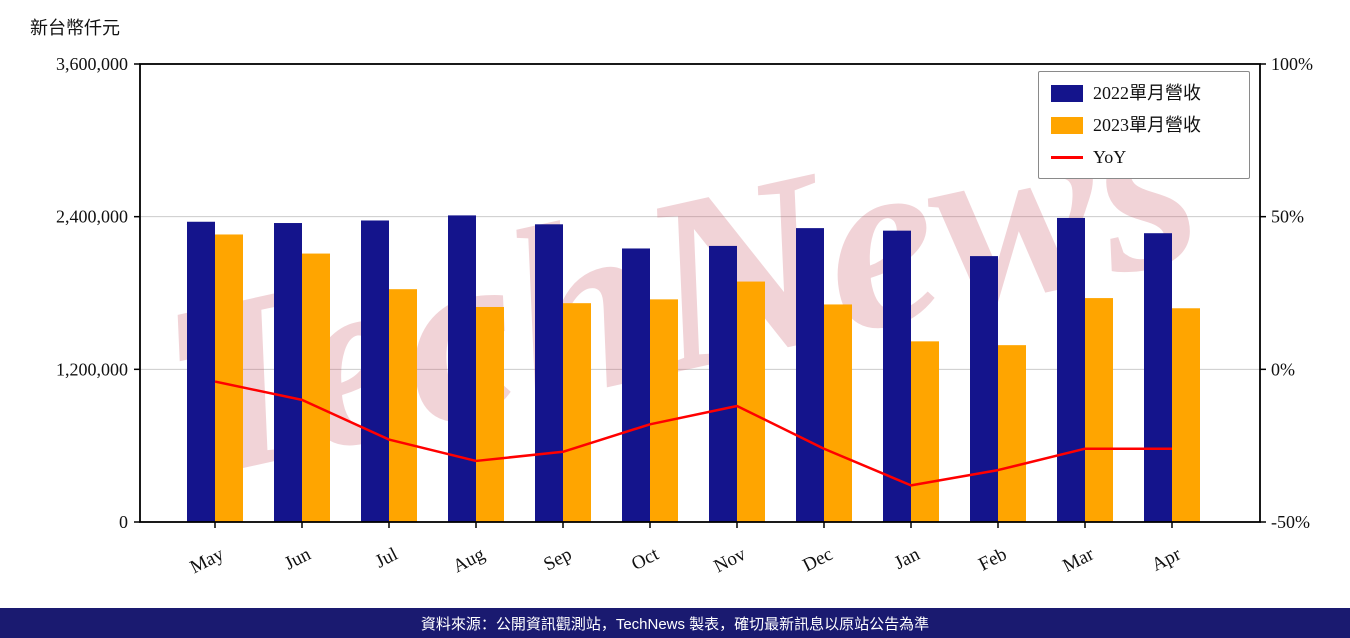  What do you see at coordinates (817, 560) in the screenshot?
I see `svg-text: Dec` at bounding box center [817, 560].